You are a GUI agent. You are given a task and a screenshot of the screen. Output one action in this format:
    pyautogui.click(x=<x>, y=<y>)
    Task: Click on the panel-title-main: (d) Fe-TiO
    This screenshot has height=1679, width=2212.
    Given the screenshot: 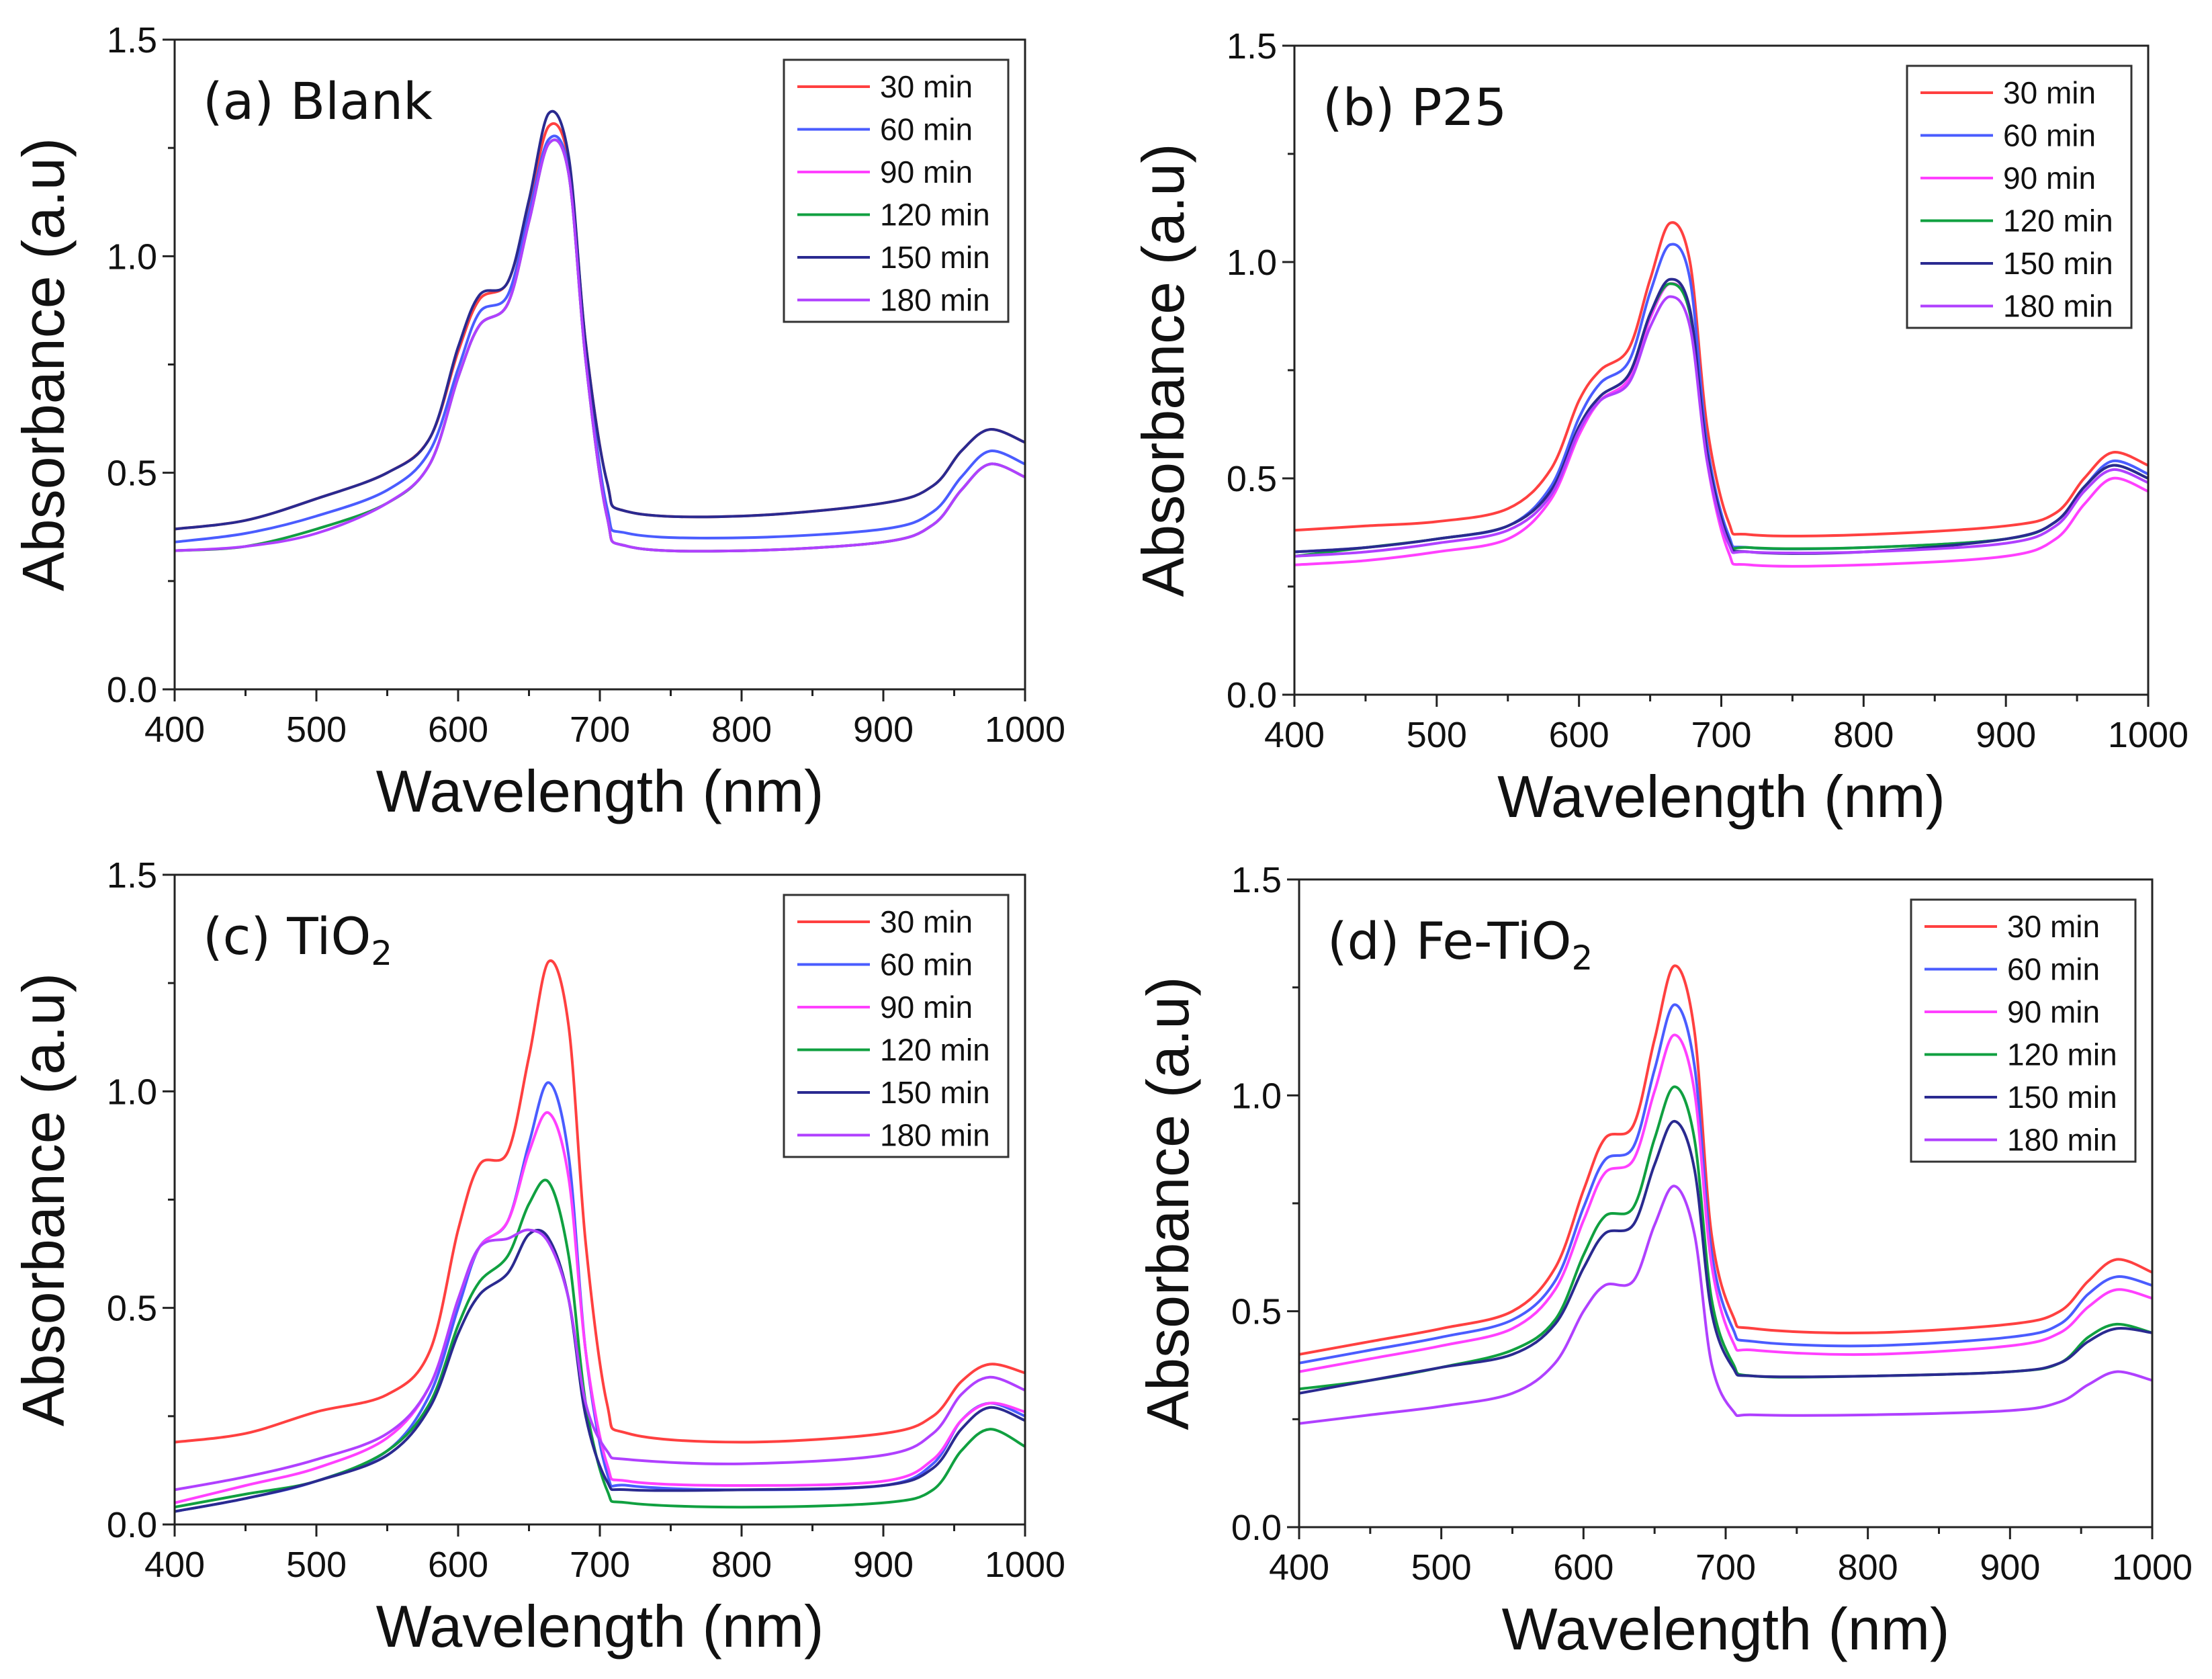 What is the action you would take?
    pyautogui.click(x=1449, y=941)
    